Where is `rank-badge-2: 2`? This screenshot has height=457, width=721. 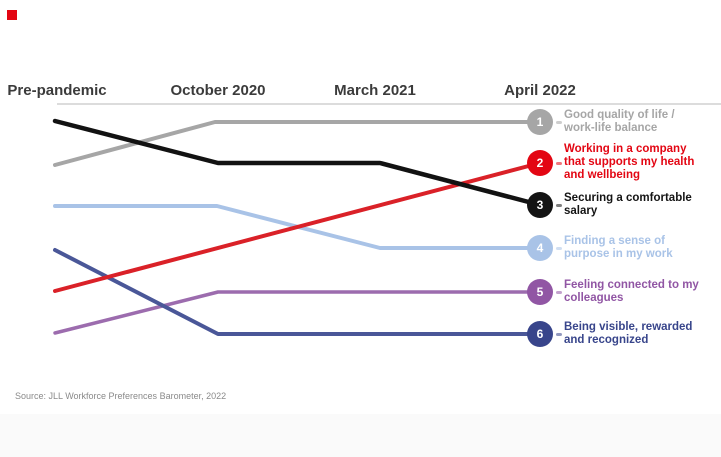
rank-badge-2: 2 is located at coordinates (540, 163).